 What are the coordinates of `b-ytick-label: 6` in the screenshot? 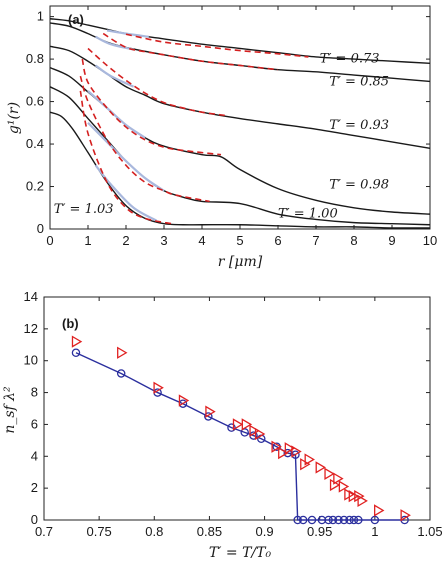 It's located at (34, 423).